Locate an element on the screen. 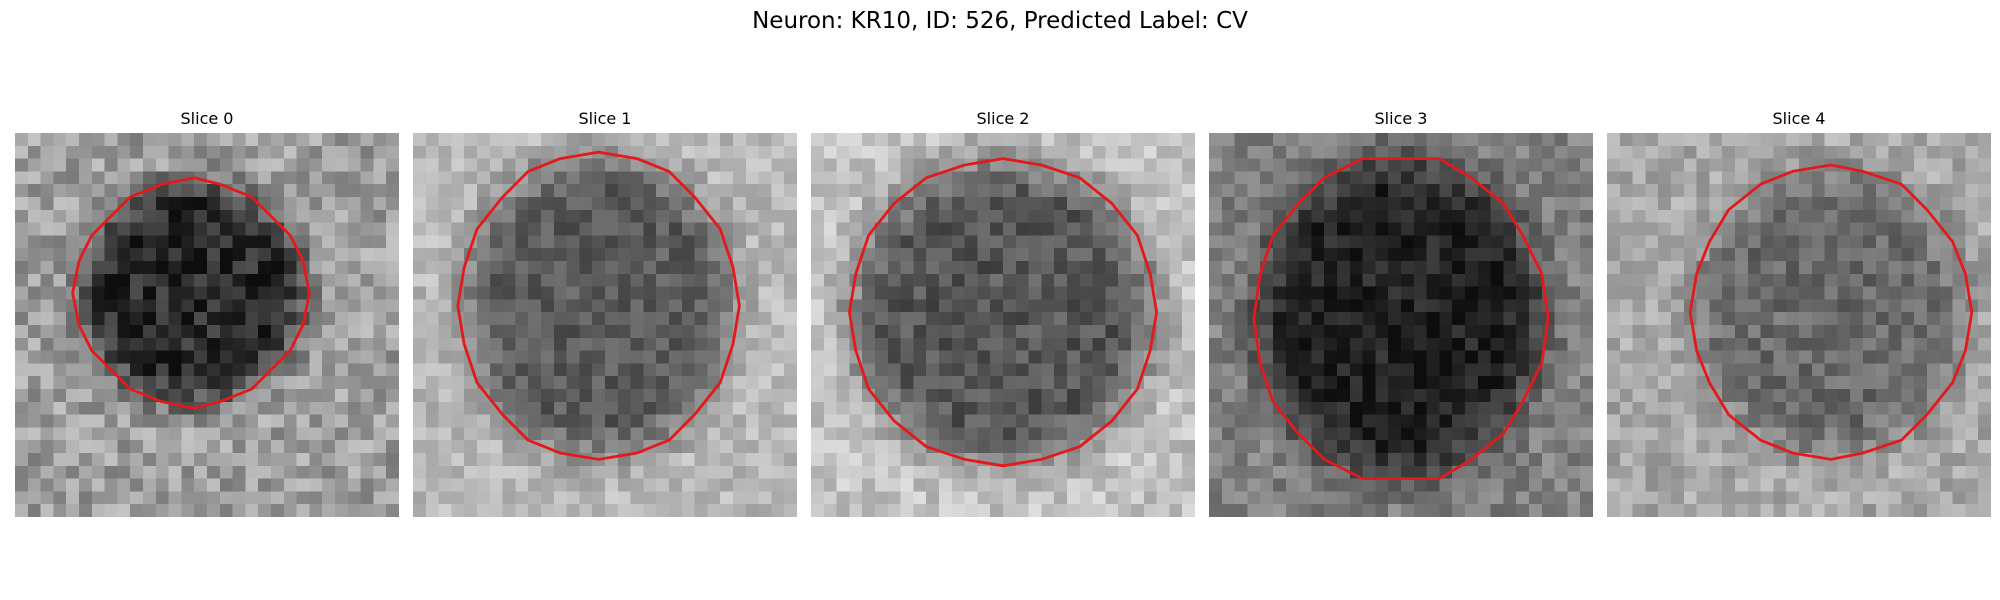 This screenshot has width=2000, height=600. slice-panel-2: Slice 2 is located at coordinates (1003, 313).